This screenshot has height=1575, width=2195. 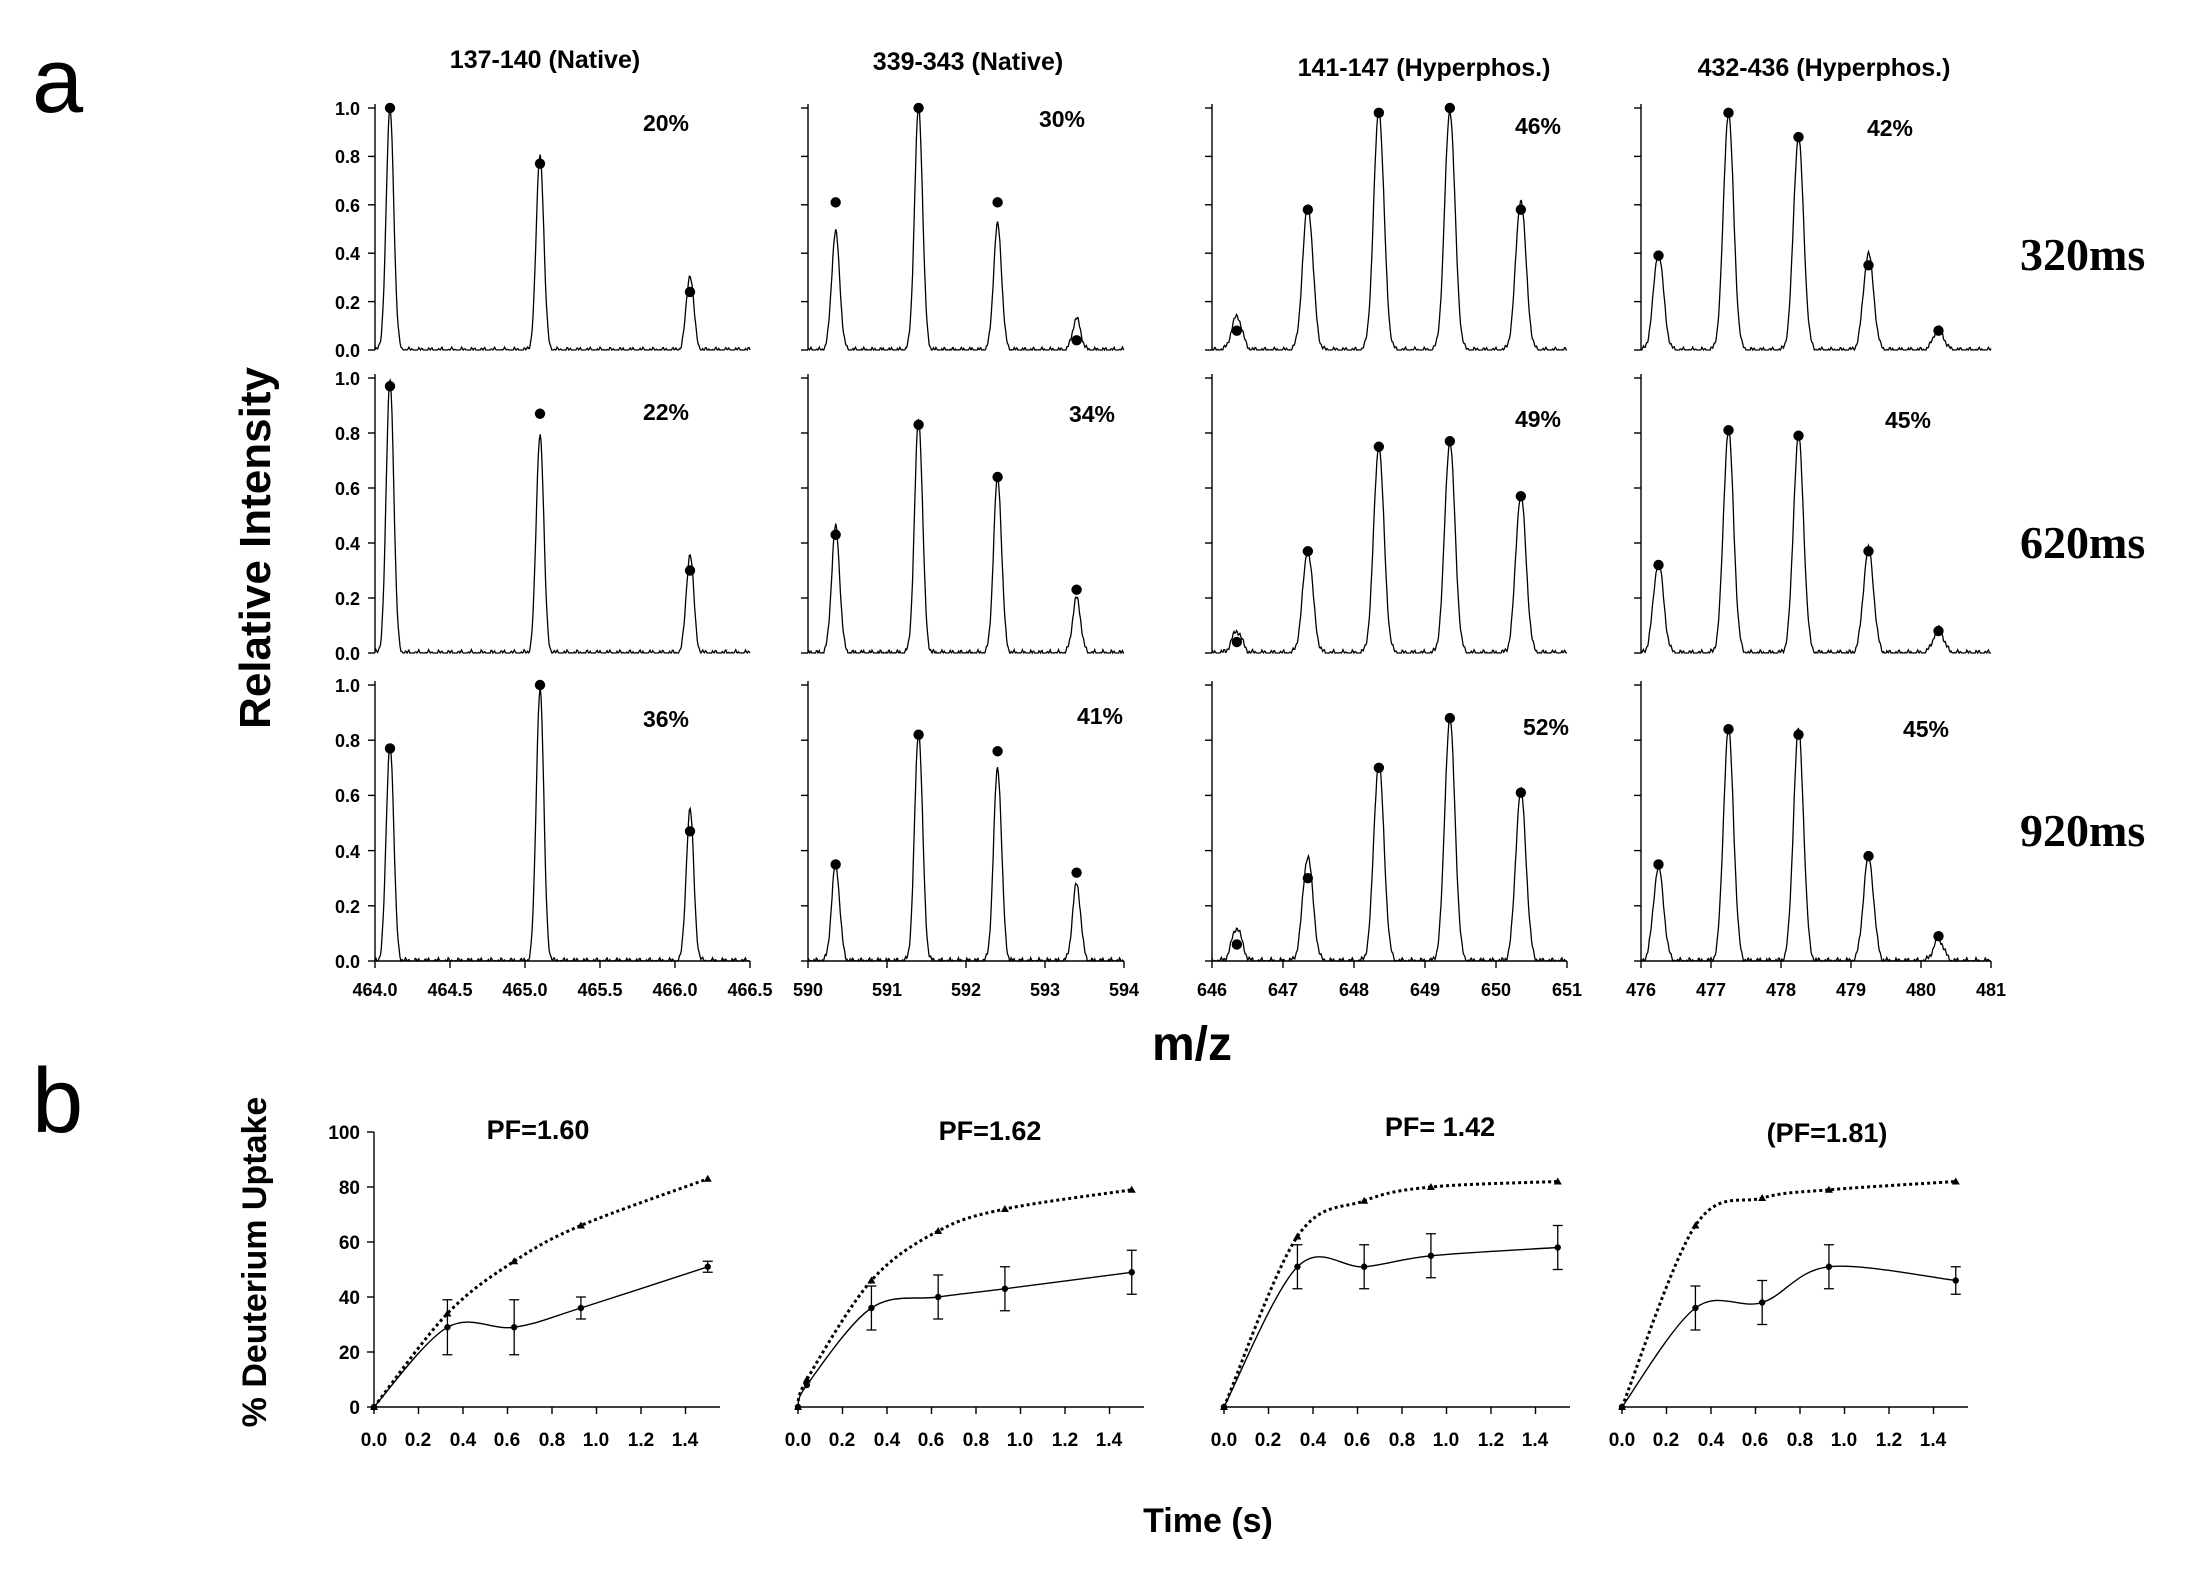 What do you see at coordinates (962, 514) in the screenshot?
I see `spectrum-c1-r1` at bounding box center [962, 514].